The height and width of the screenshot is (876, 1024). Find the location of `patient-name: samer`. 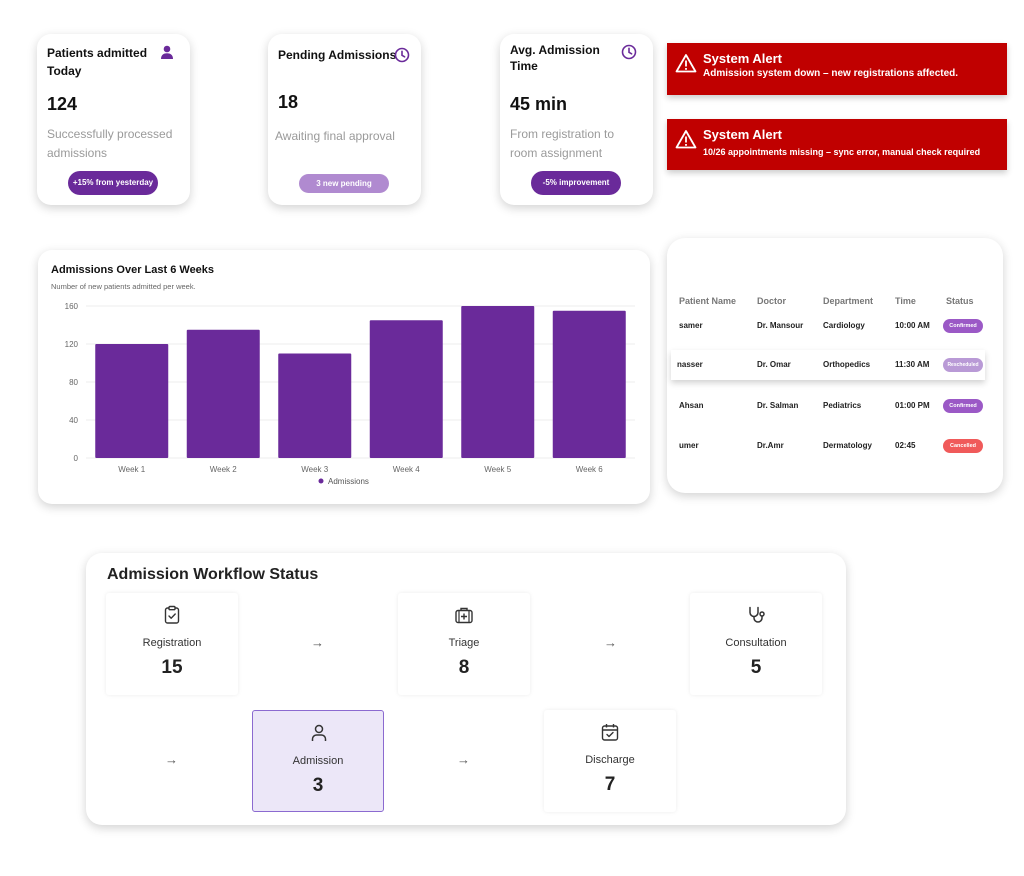

patient-name: samer is located at coordinates (691, 325).